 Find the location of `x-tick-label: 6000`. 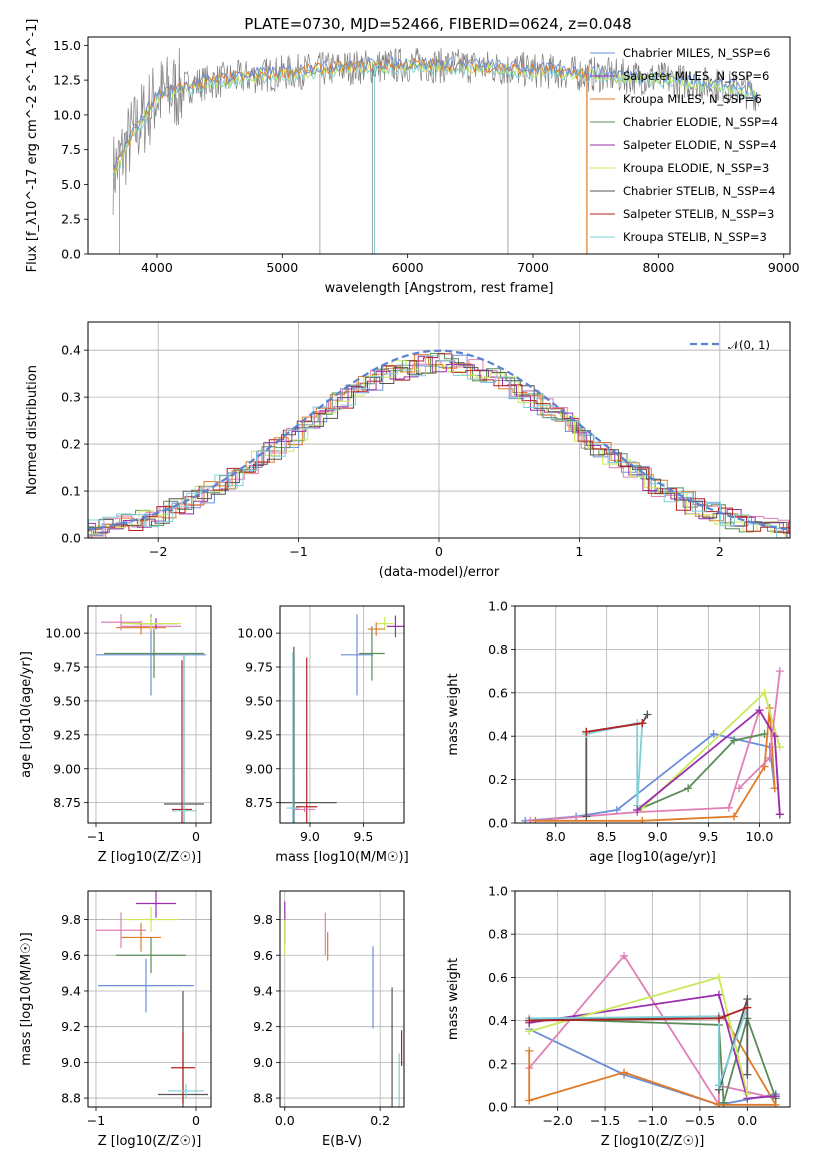

x-tick-label: 6000 is located at coordinates (408, 267).